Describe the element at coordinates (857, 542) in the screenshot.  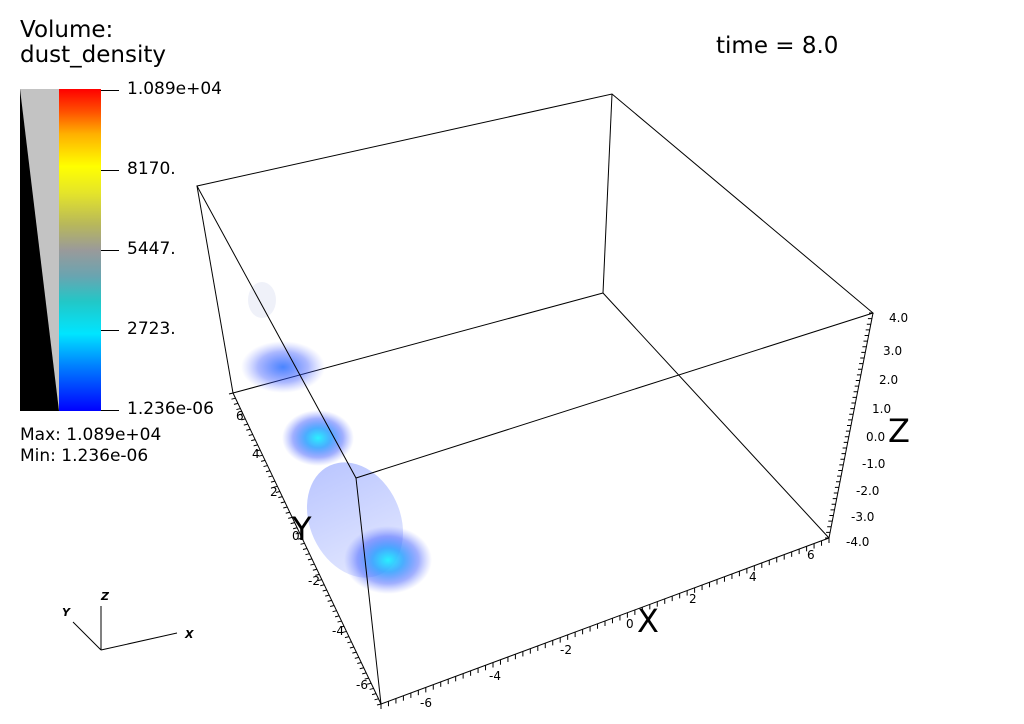
I see `z-tick-label: -4.0` at that location.